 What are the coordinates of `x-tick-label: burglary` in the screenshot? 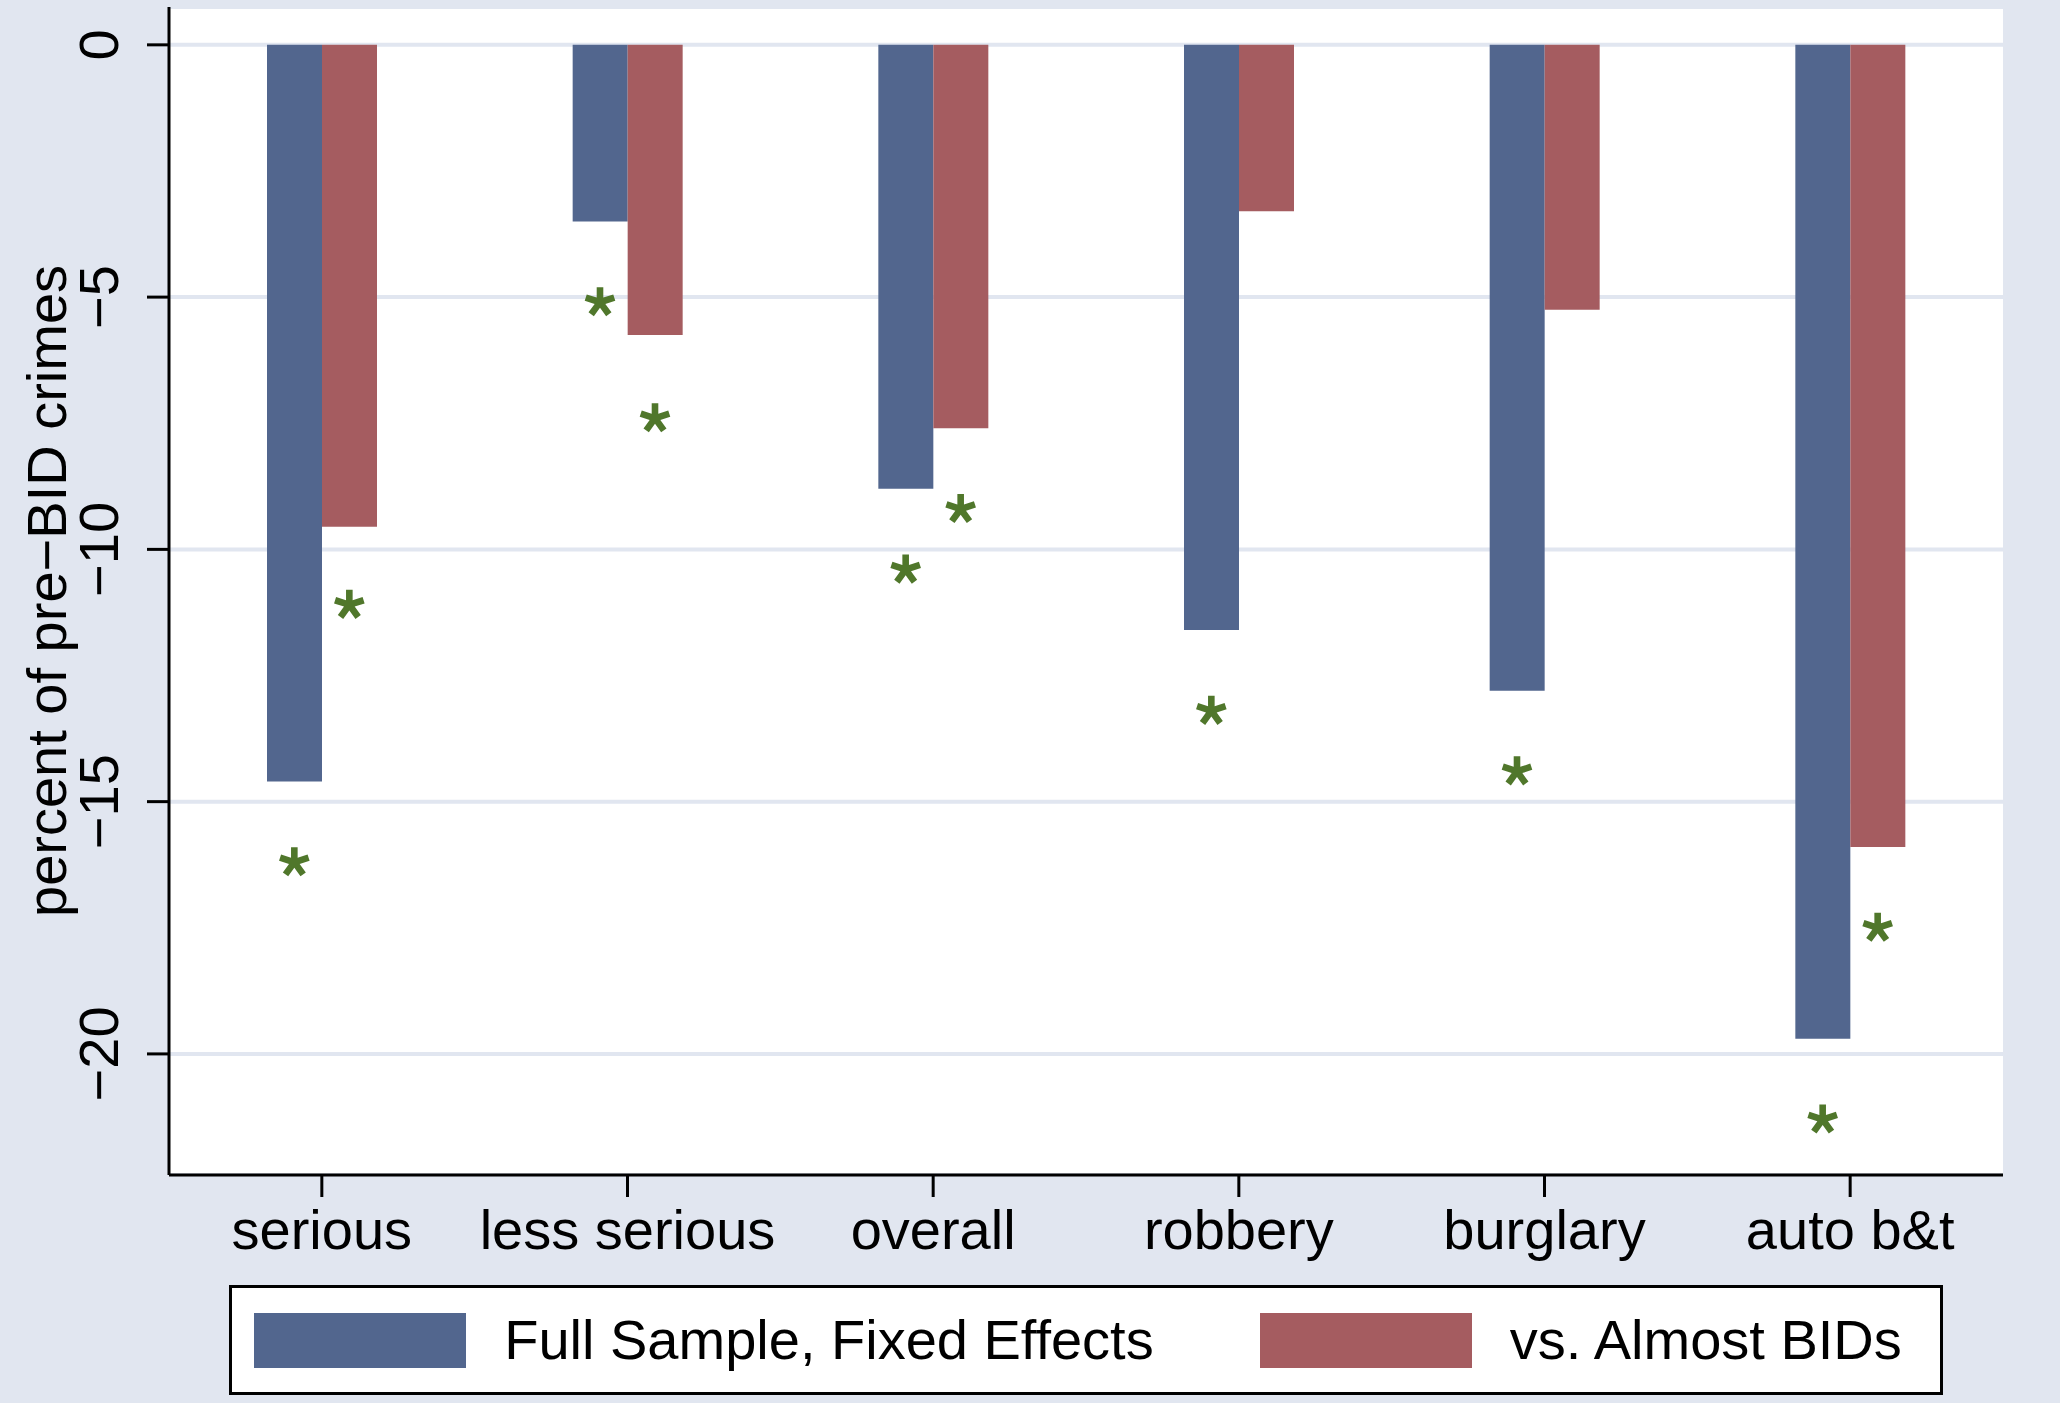 It's located at (1544, 1229).